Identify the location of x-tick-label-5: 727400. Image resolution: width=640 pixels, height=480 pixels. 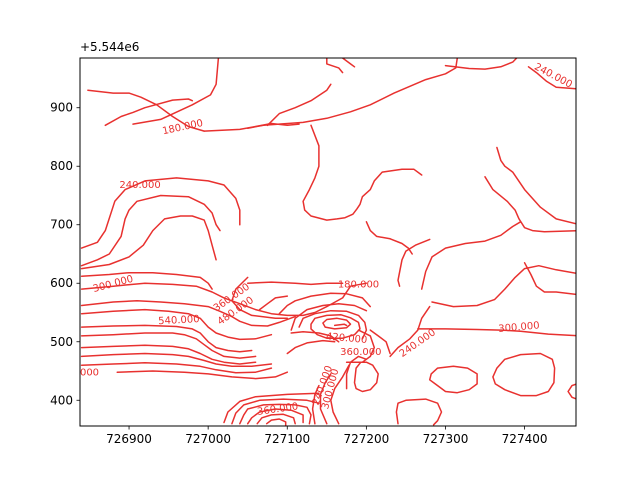
(525, 439).